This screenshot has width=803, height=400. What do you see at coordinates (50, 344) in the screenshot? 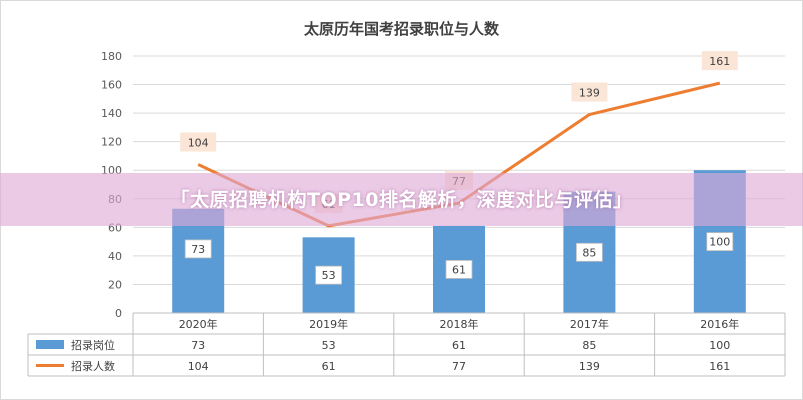
I see `legend-swatch-bar` at bounding box center [50, 344].